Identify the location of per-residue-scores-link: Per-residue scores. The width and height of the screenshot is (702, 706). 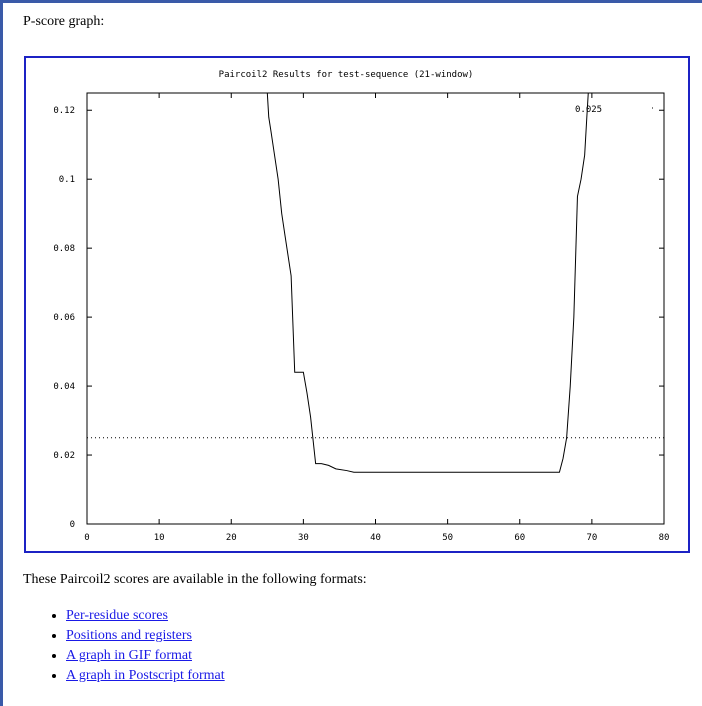
(117, 615).